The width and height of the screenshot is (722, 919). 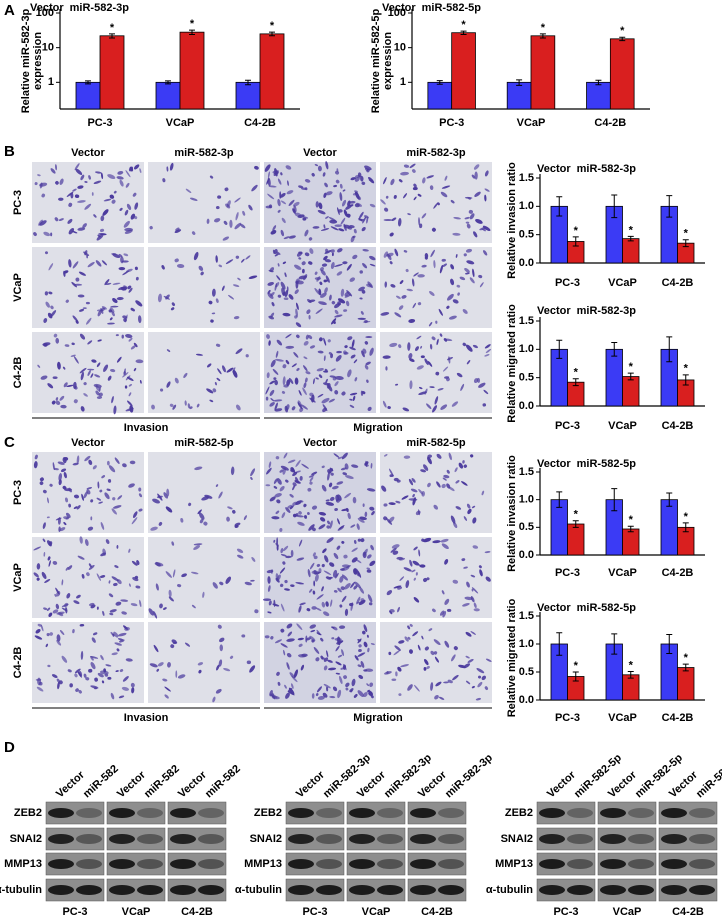 What do you see at coordinates (9, 151) in the screenshot?
I see `panel-label: B` at bounding box center [9, 151].